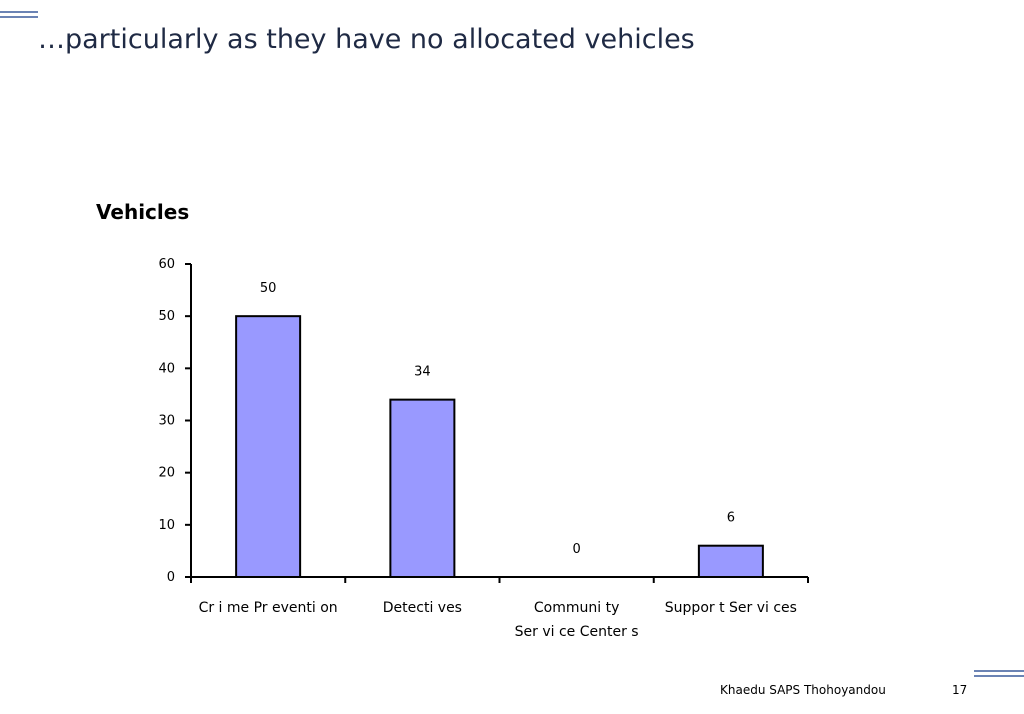  I want to click on category-label: Ser vi ce Center s, so click(577, 632).